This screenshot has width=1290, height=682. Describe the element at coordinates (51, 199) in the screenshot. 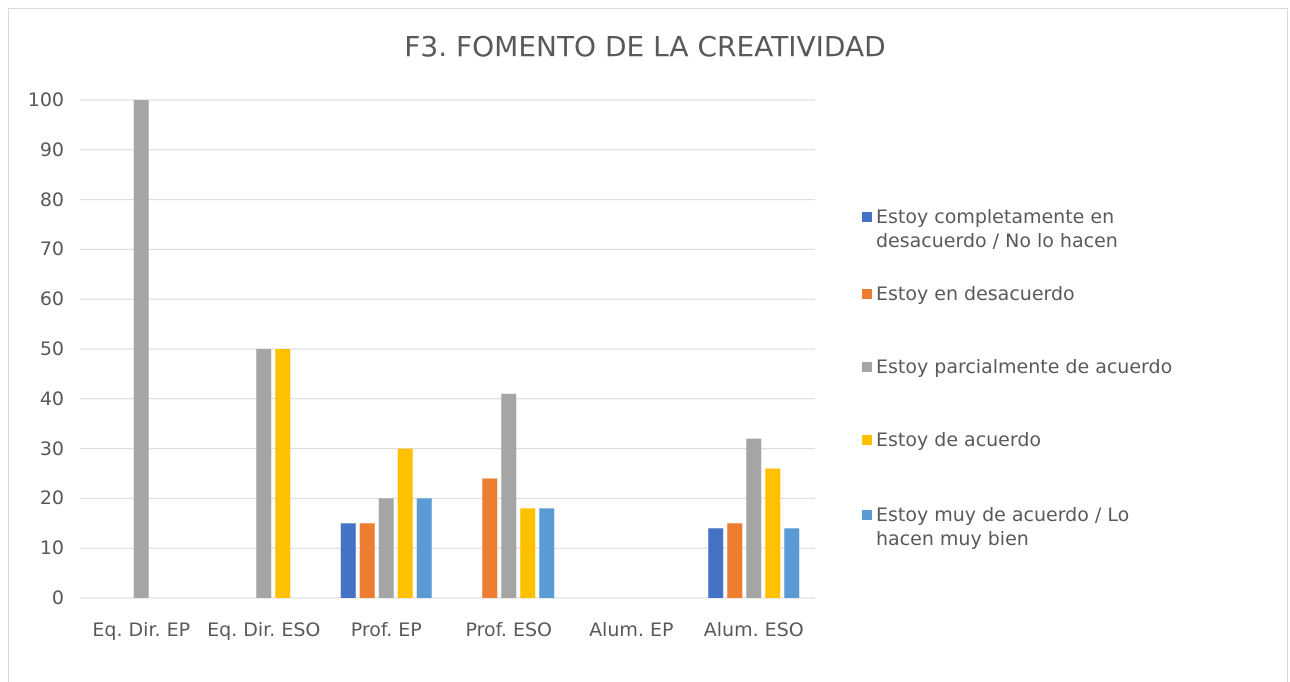

I see `y-tick-label: 80` at that location.